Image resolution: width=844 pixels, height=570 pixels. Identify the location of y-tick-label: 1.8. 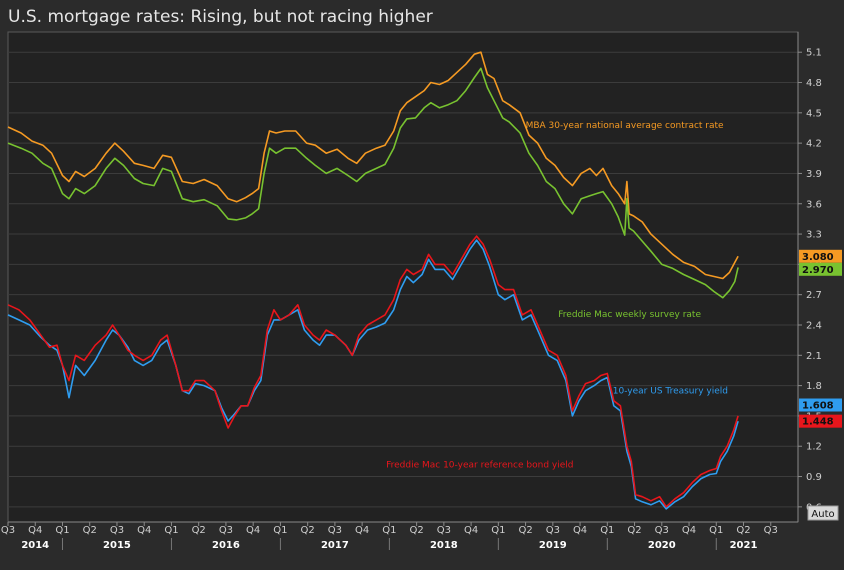
(814, 386).